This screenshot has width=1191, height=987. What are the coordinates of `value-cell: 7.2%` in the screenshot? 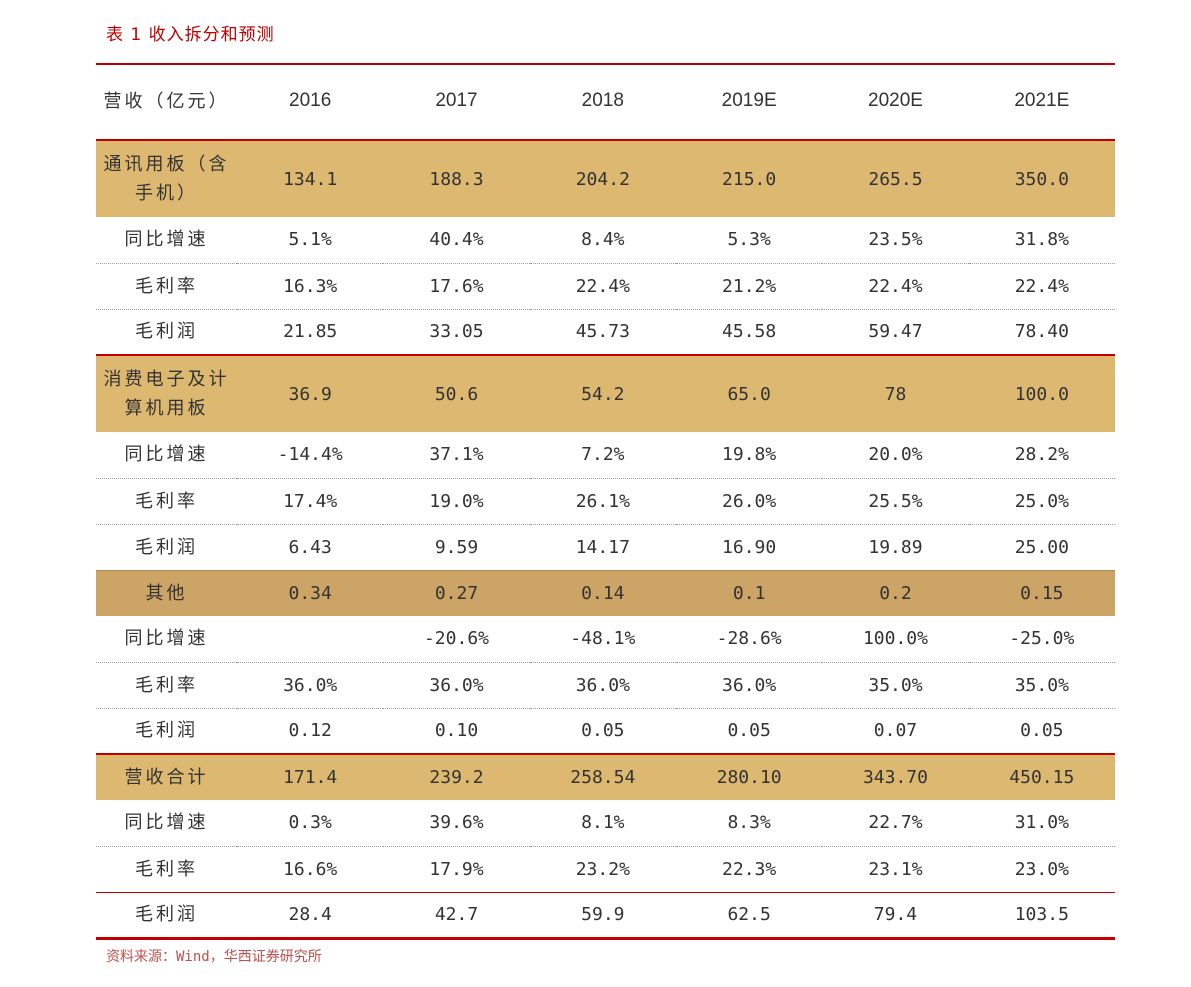 It's located at (603, 455).